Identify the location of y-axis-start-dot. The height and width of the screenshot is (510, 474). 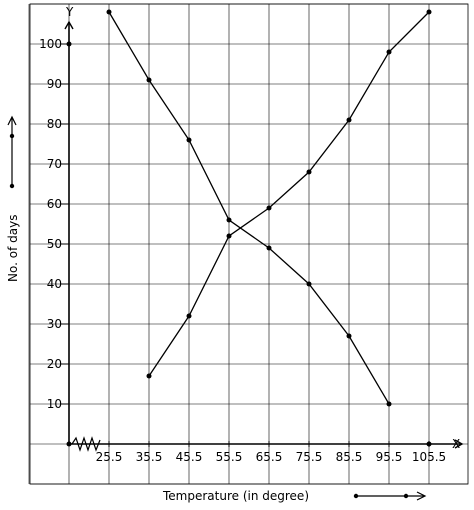
(69, 44).